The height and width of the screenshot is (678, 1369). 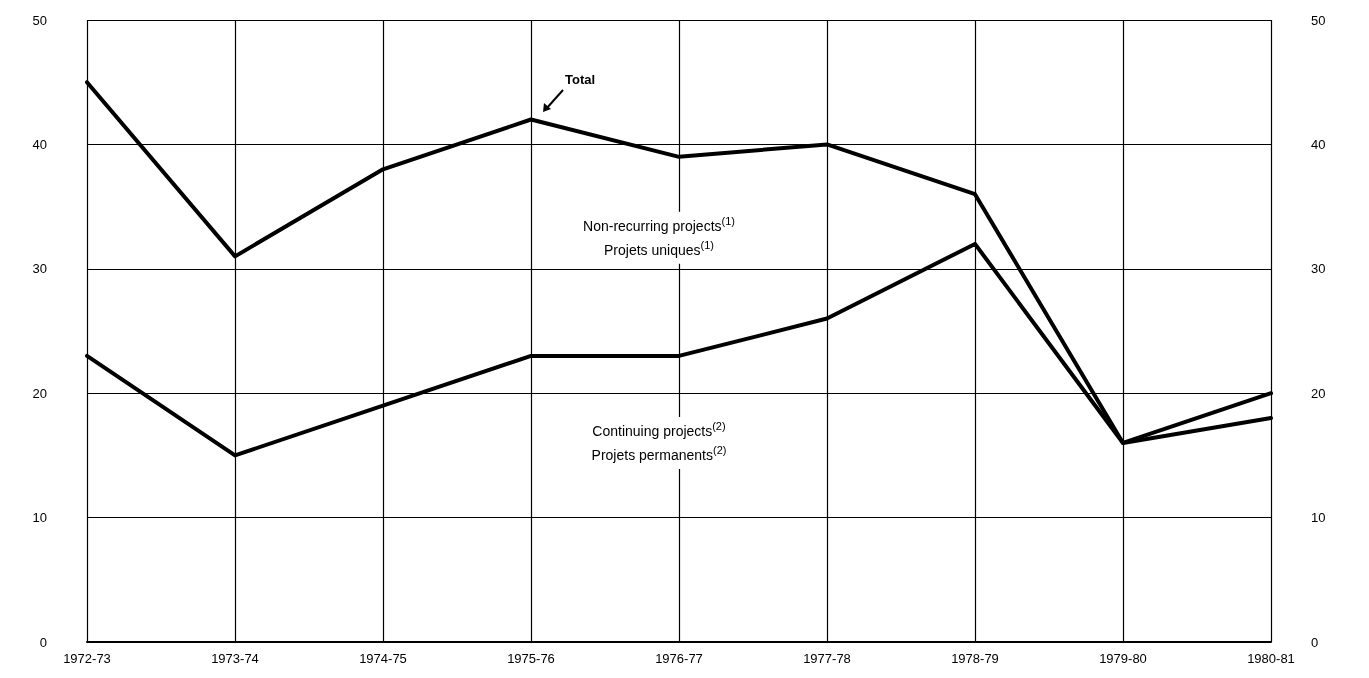 I want to click on x-tick-label: 1972-73, so click(x=87, y=658).